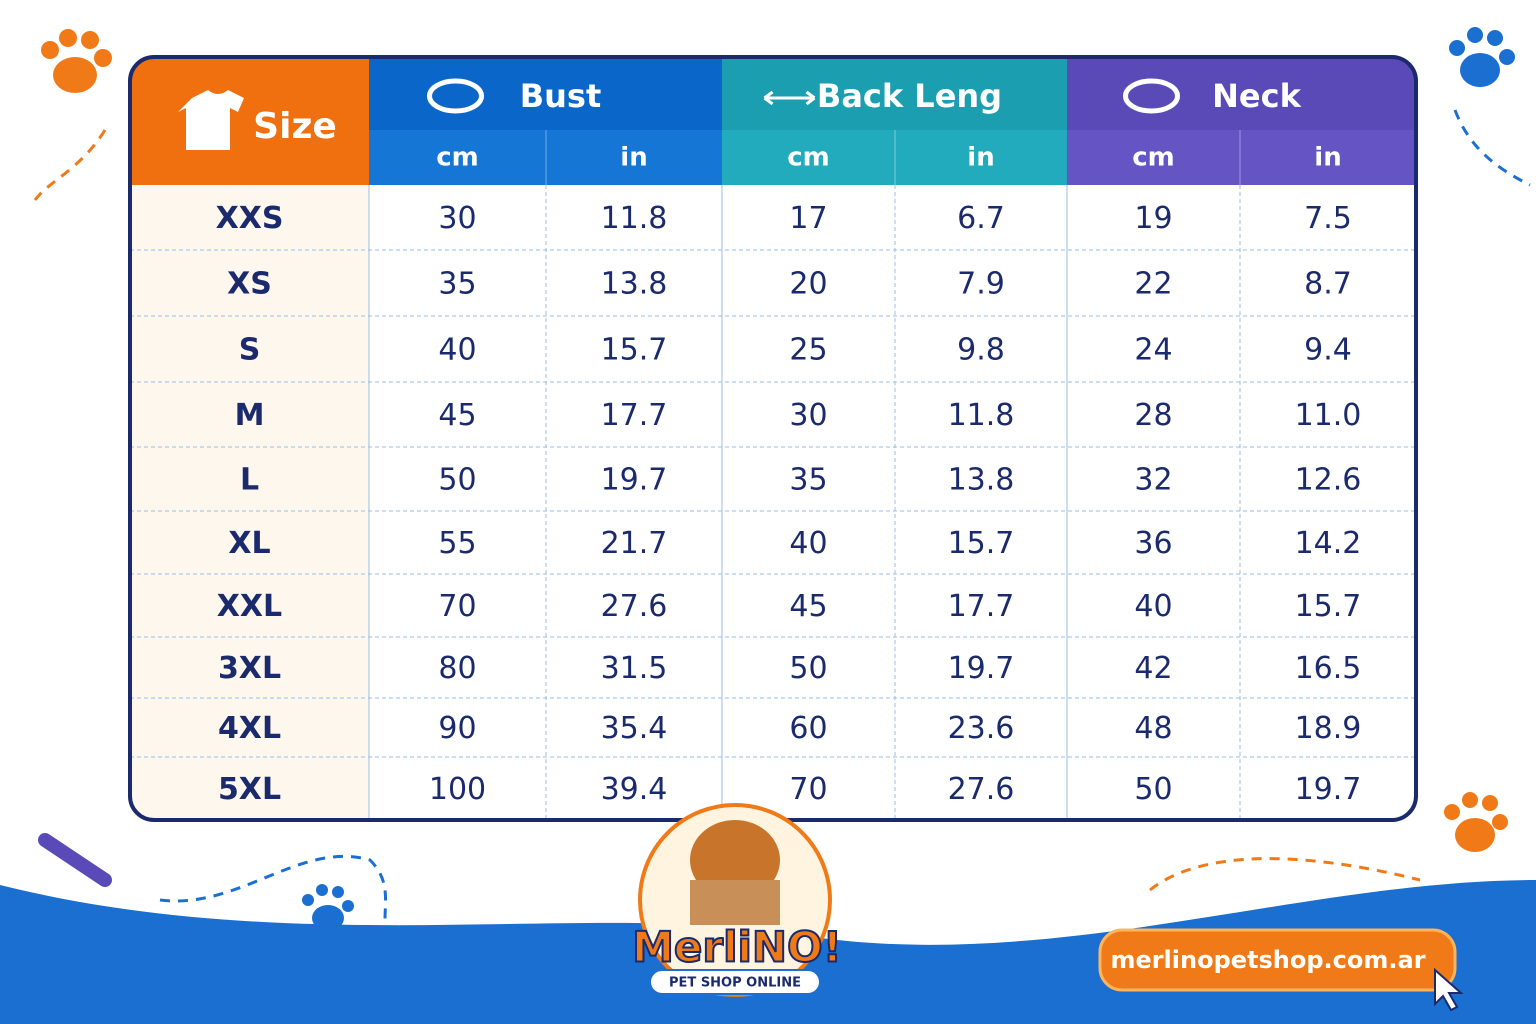  Describe the element at coordinates (1153, 728) in the screenshot. I see `cell-value: 48` at that location.